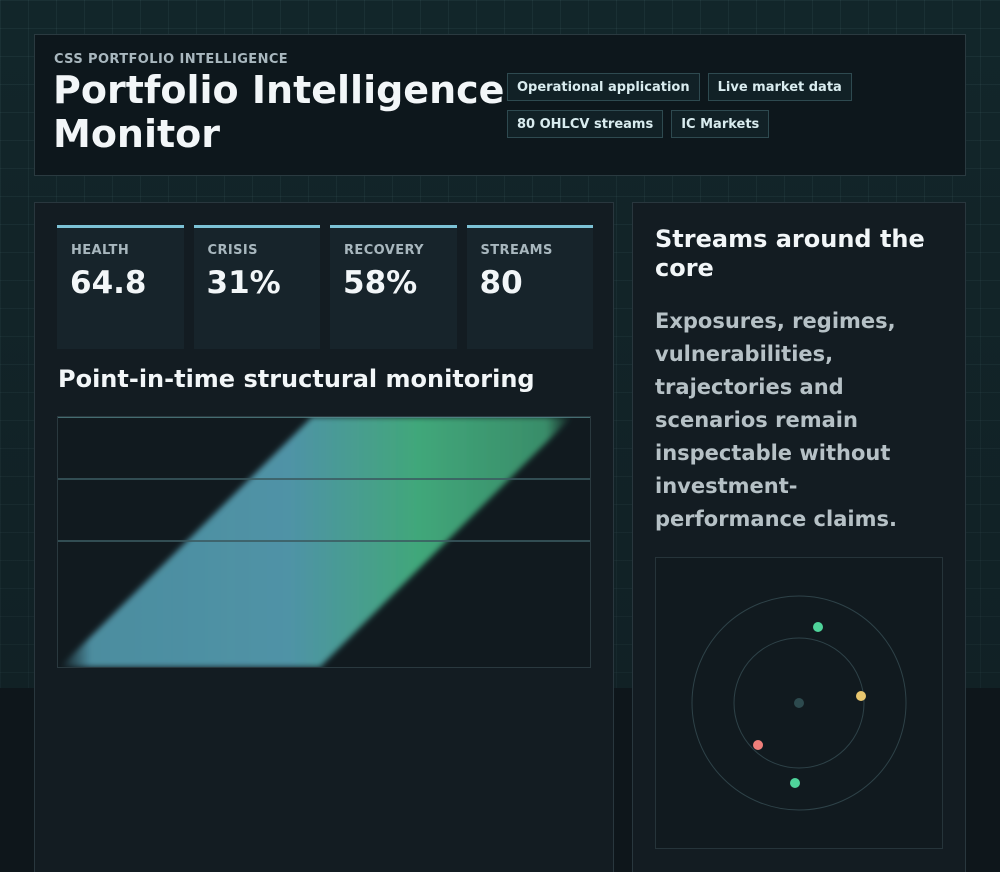 Image resolution: width=1000 pixels, height=872 pixels. I want to click on metric-value: 58%, so click(380, 283).